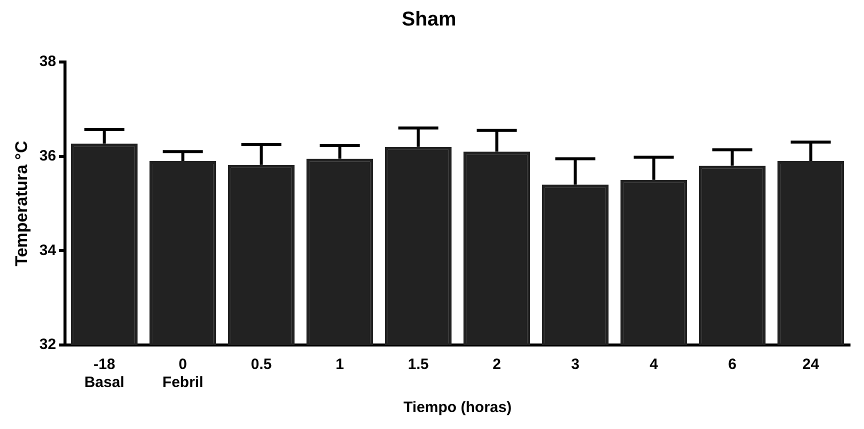 Image resolution: width=864 pixels, height=429 pixels. What do you see at coordinates (654, 365) in the screenshot?
I see `x-tick-label: 4` at bounding box center [654, 365].